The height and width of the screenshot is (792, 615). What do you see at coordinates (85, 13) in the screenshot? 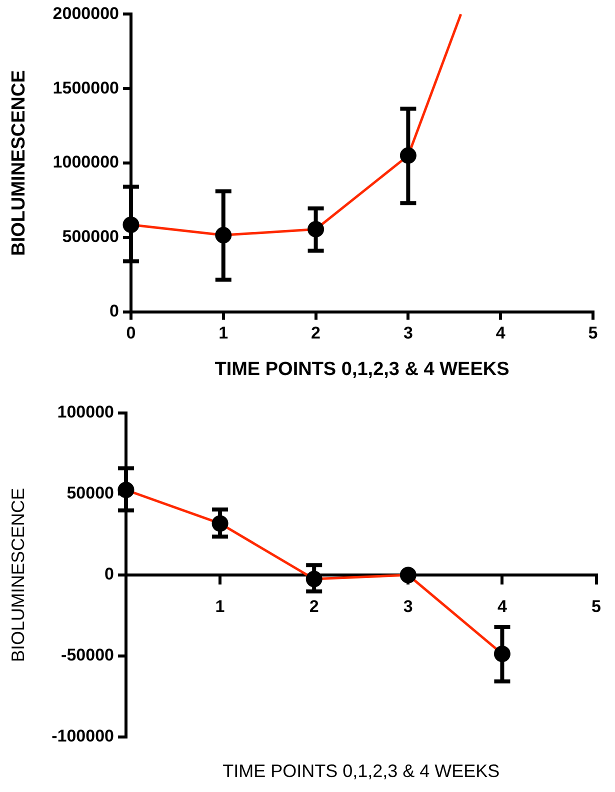
I see `y-tick-label: 2000000` at bounding box center [85, 13].